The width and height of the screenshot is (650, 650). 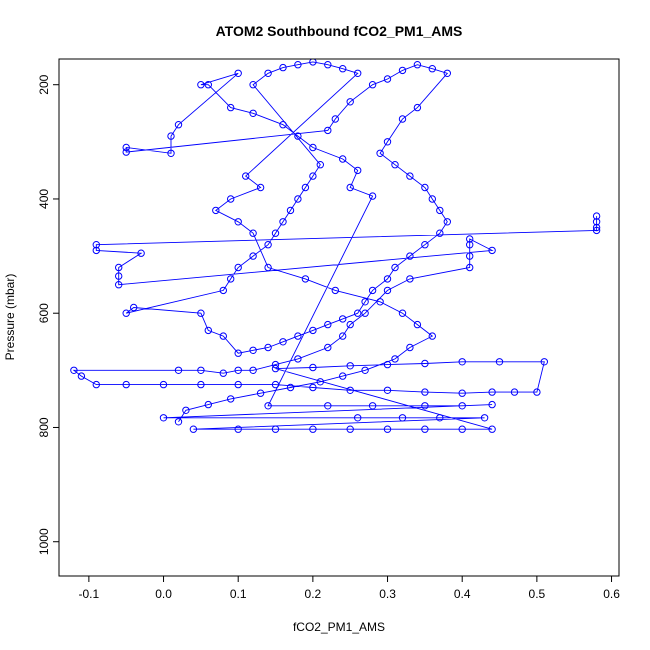 What do you see at coordinates (44, 541) in the screenshot?
I see `y-tick-label: 1000` at bounding box center [44, 541].